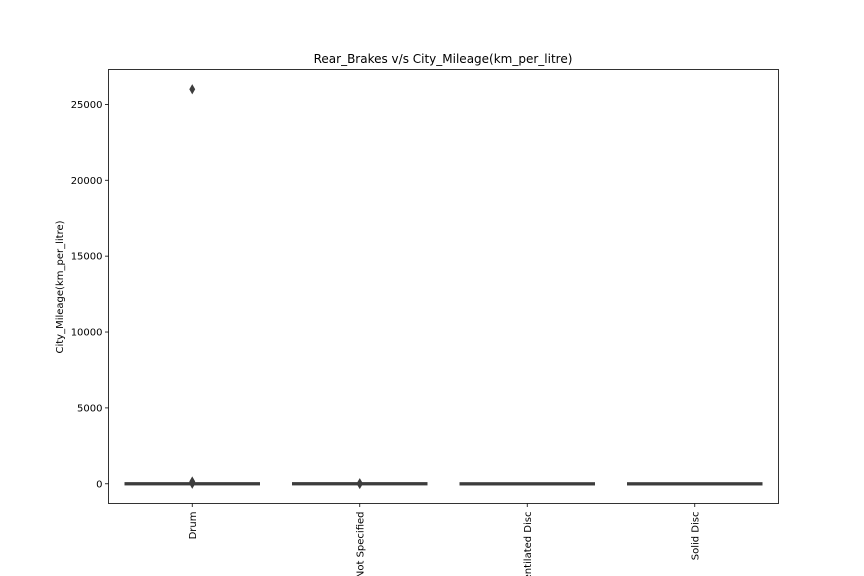 This screenshot has width=864, height=576. I want to click on x-tick-label: Ventilated Disc, so click(528, 544).